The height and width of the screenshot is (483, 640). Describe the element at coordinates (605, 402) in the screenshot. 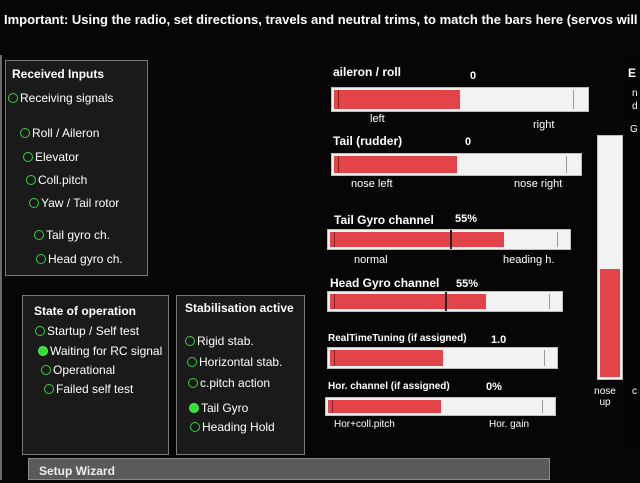

I see `vbar-label-up: up` at that location.